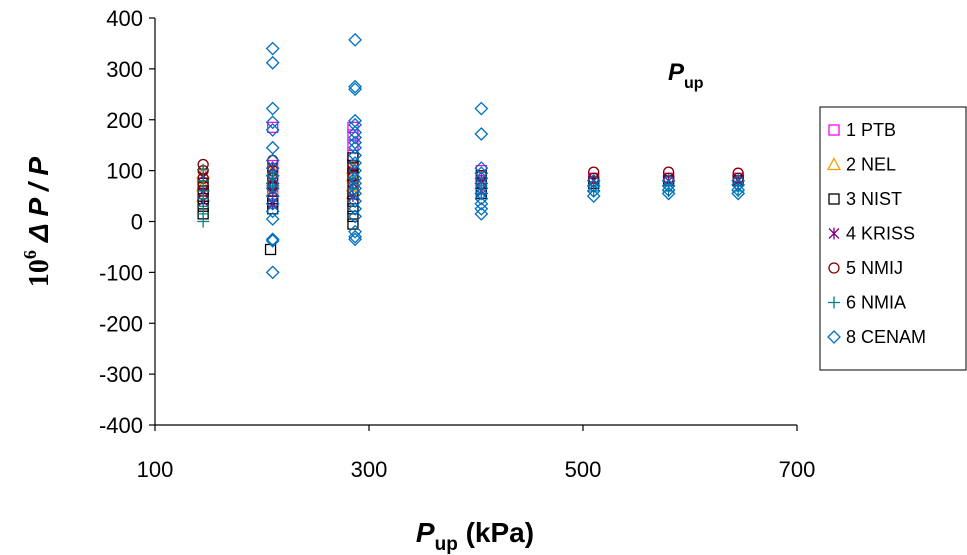 This screenshot has width=967, height=555. Describe the element at coordinates (880, 234) in the screenshot. I see `legend-label: 4 KRISS` at that location.